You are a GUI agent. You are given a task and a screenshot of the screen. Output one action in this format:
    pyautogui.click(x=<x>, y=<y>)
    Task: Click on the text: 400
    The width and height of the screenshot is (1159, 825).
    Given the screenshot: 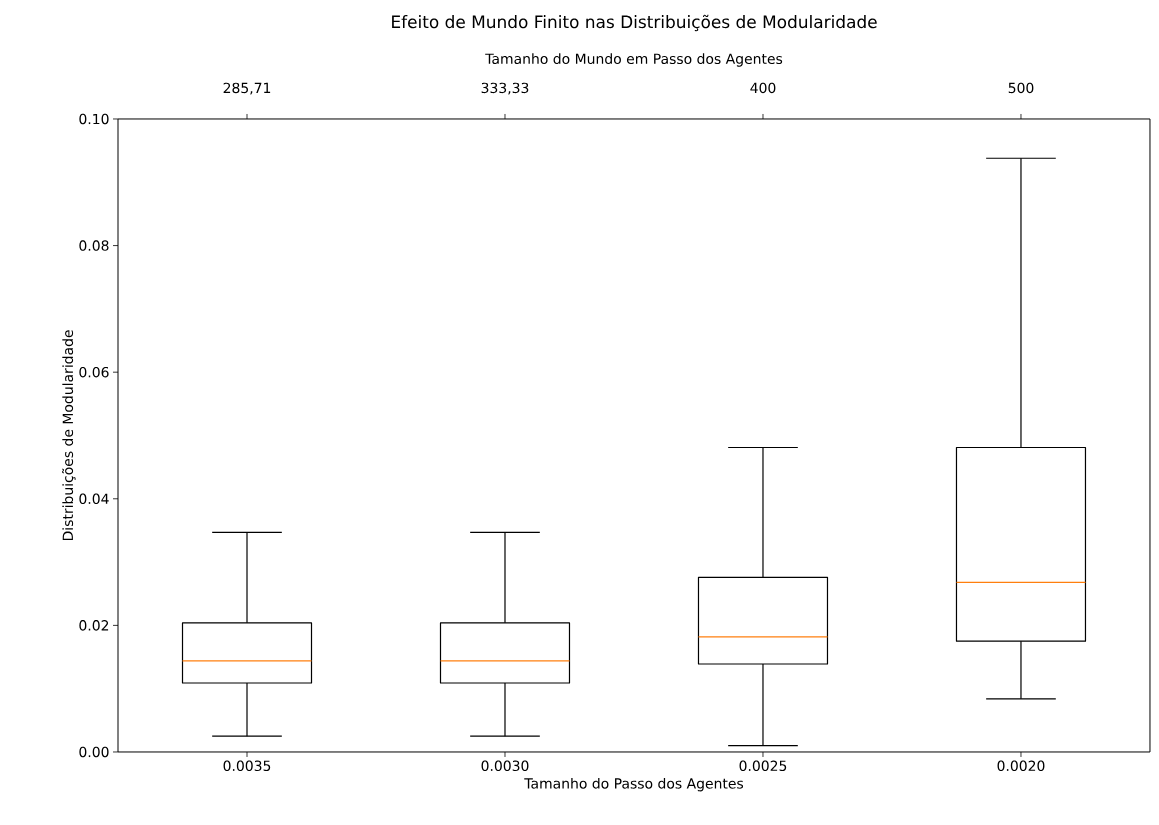 What is the action you would take?
    pyautogui.click(x=763, y=88)
    